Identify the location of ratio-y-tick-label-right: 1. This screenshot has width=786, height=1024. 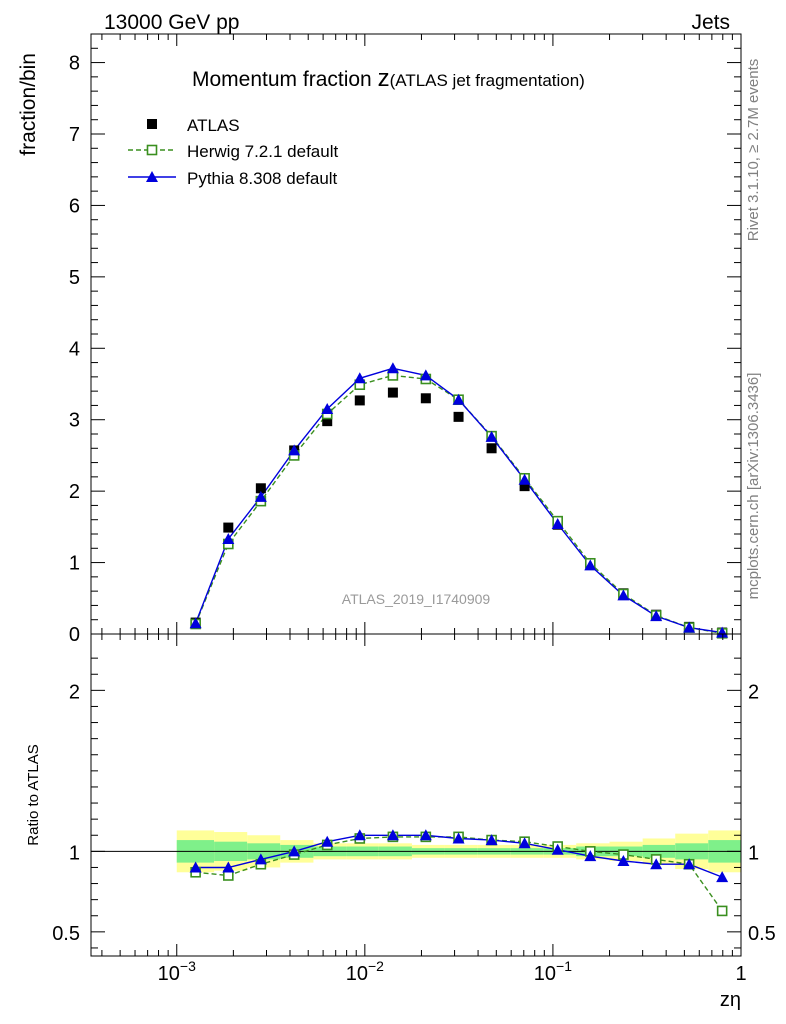
(753, 853).